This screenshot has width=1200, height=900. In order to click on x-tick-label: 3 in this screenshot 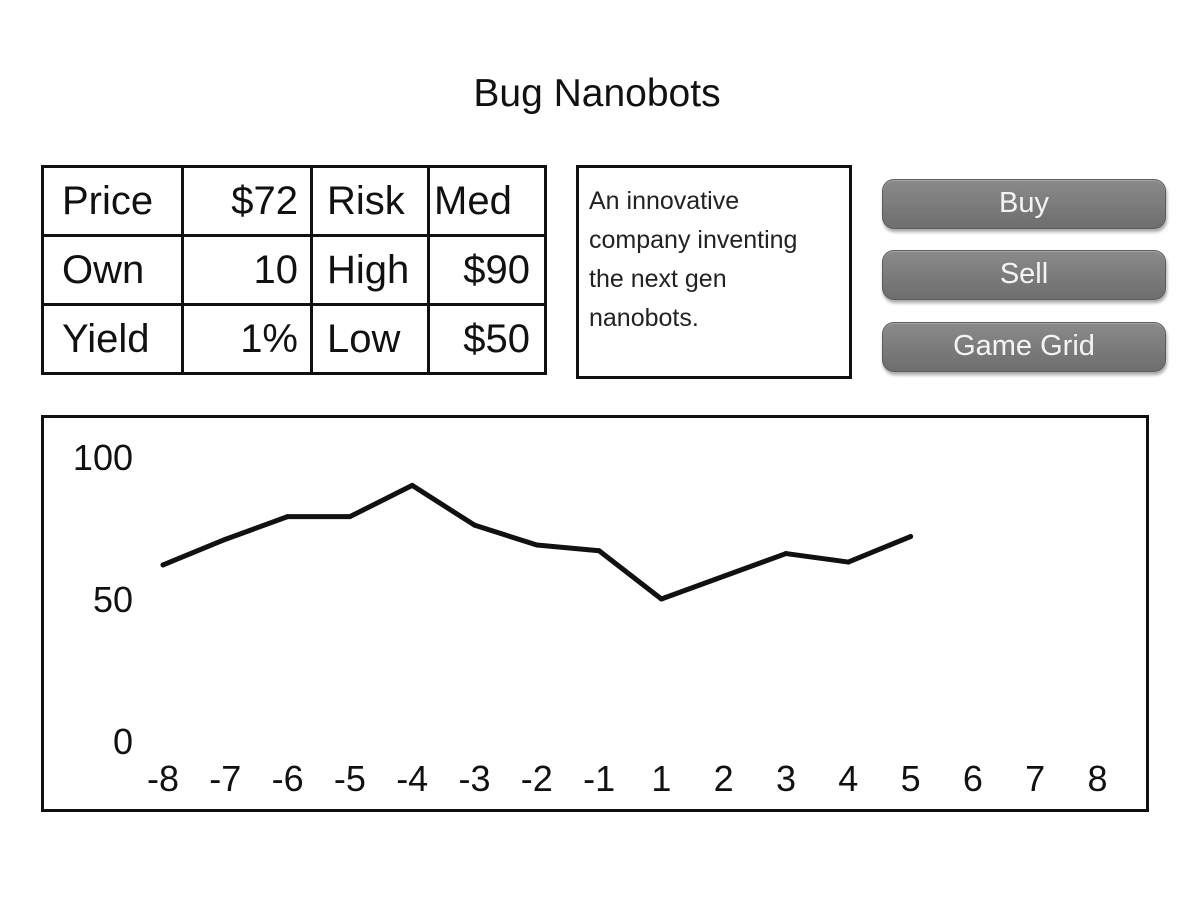, I will do `click(786, 778)`.